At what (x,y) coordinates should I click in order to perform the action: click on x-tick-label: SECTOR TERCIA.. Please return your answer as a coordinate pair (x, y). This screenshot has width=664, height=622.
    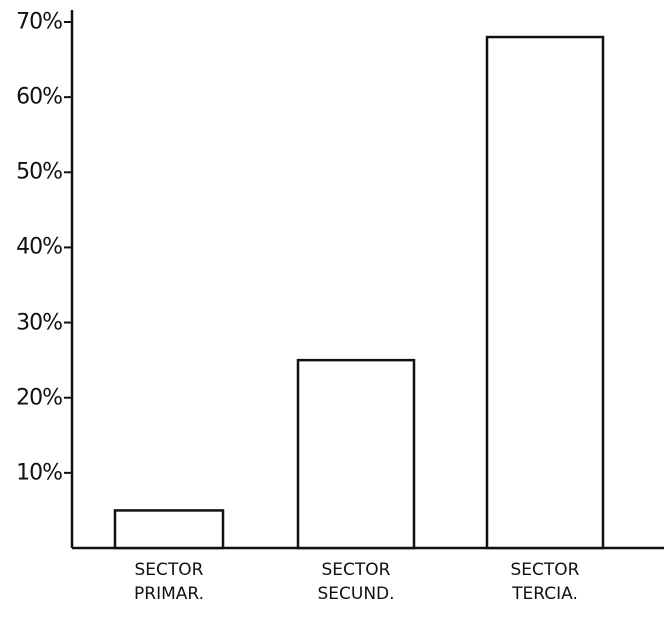
    Looking at the image, I should click on (545, 582).